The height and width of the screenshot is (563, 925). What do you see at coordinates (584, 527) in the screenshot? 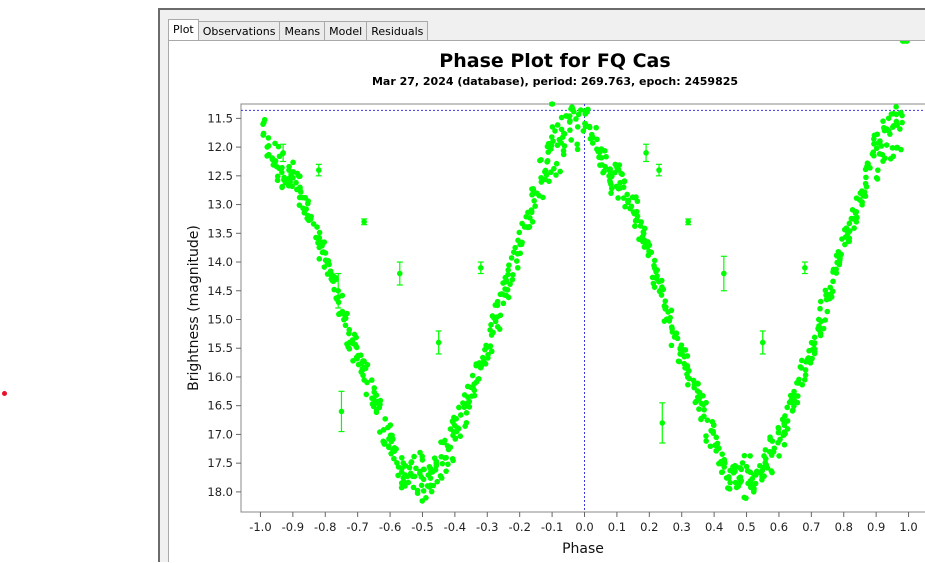
I see `x-tick-label: 0.0` at bounding box center [584, 527].